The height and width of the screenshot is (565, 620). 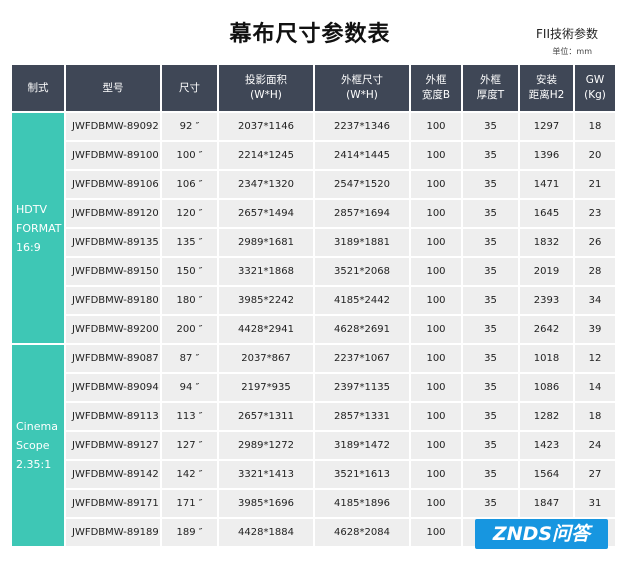 What do you see at coordinates (595, 387) in the screenshot?
I see `cell-gw: 14` at bounding box center [595, 387].